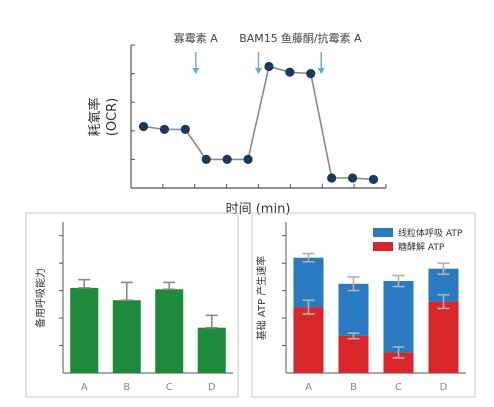  What do you see at coordinates (376, 387) in the screenshot?
I see `atp-x-tick-labels: A B C D` at bounding box center [376, 387].